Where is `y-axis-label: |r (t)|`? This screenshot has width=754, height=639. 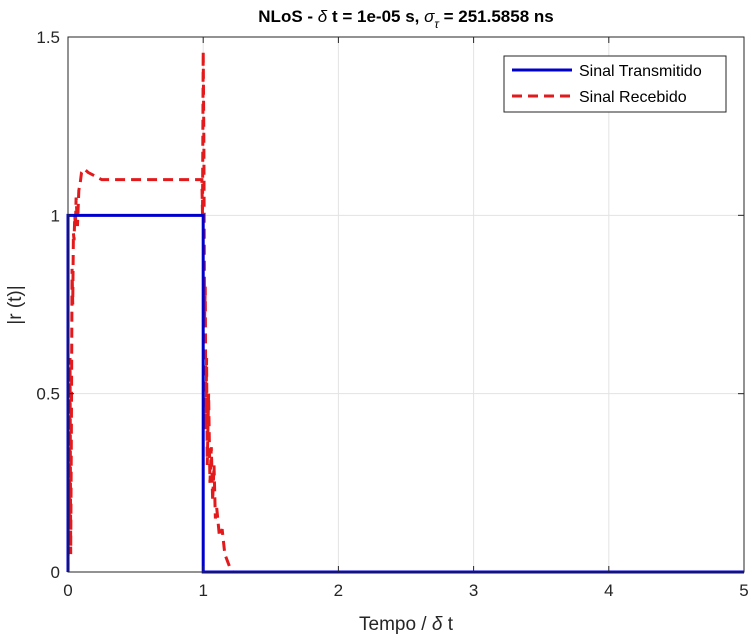 y-axis-label: |r (t)| is located at coordinates (15, 304).